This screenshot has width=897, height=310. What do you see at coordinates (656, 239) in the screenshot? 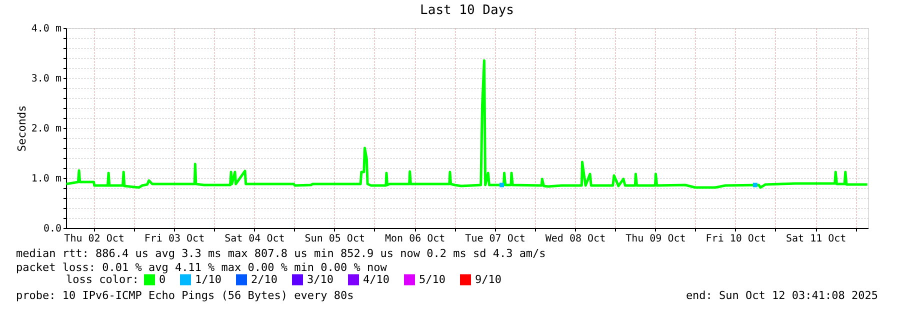
I see `x-tick-label: Thu 09 Oct` at bounding box center [656, 239].